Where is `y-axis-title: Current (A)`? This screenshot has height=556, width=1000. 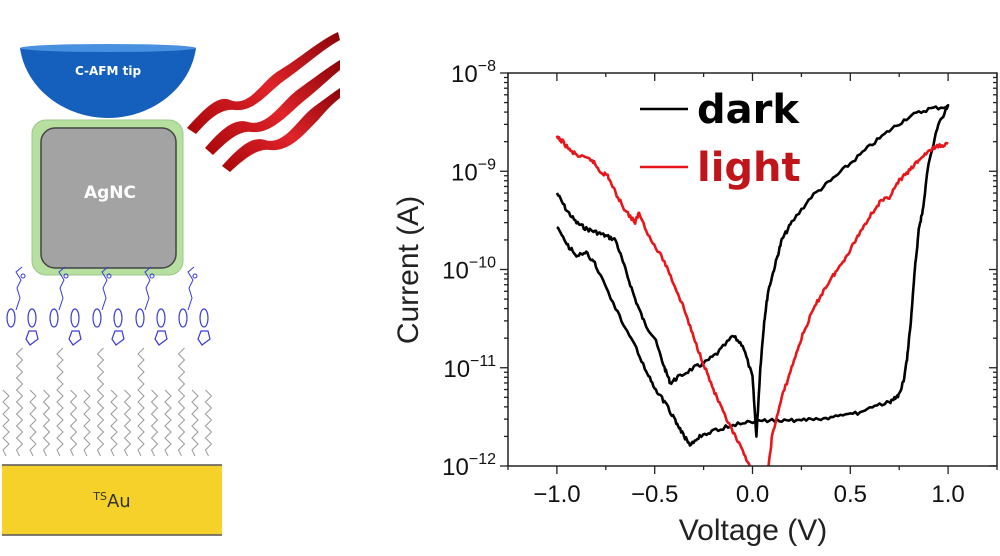
y-axis-title: Current (A) is located at coordinates (408, 270).